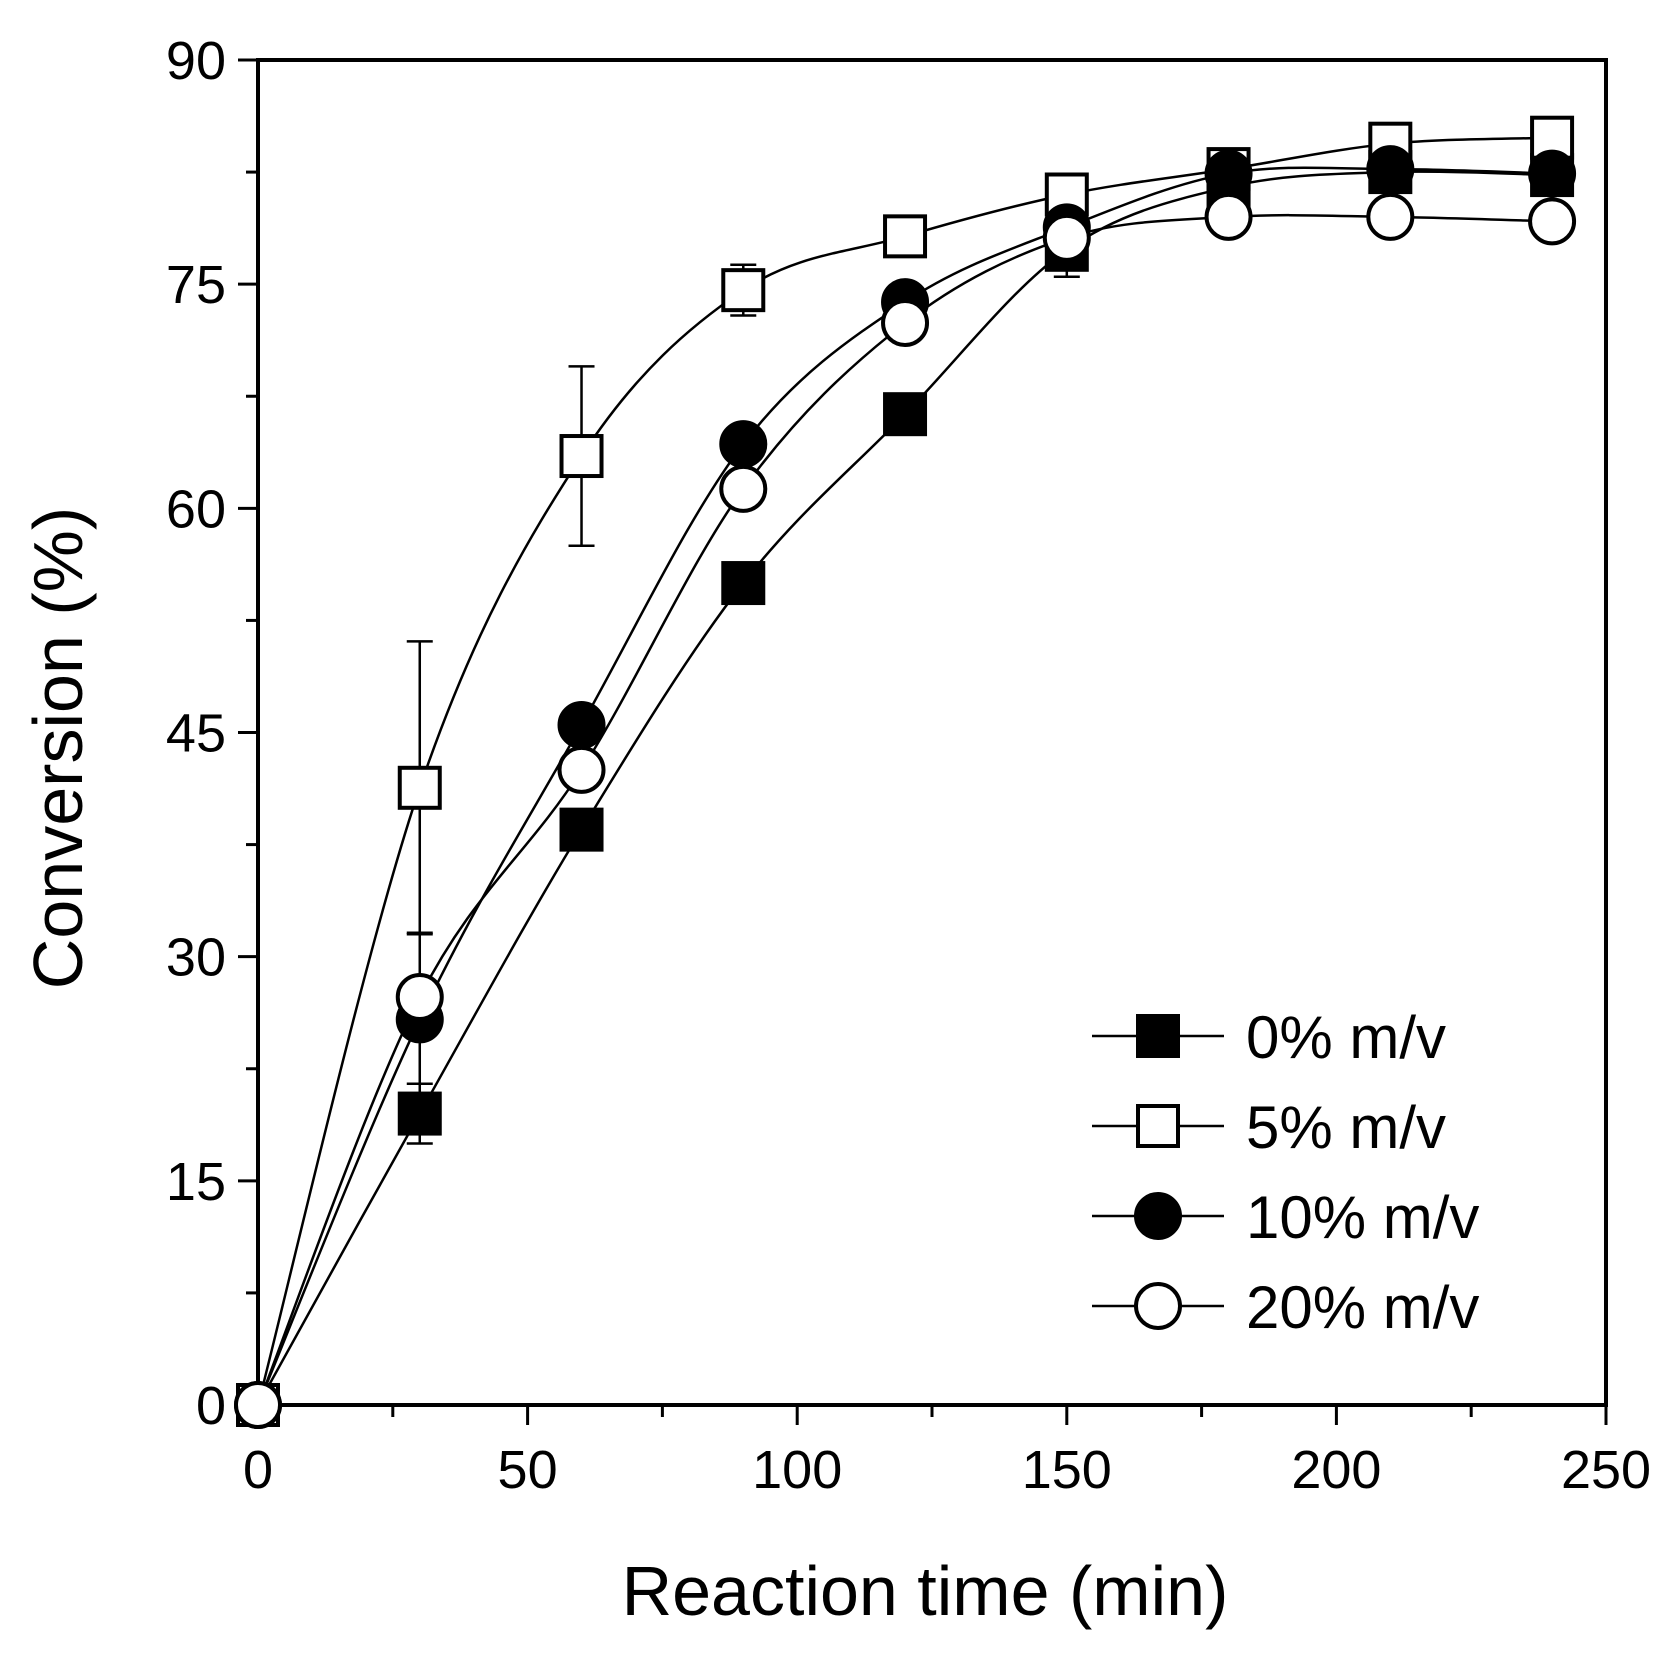 The height and width of the screenshot is (1654, 1676). Describe the element at coordinates (797, 1470) in the screenshot. I see `x-tick-label: 100` at that location.